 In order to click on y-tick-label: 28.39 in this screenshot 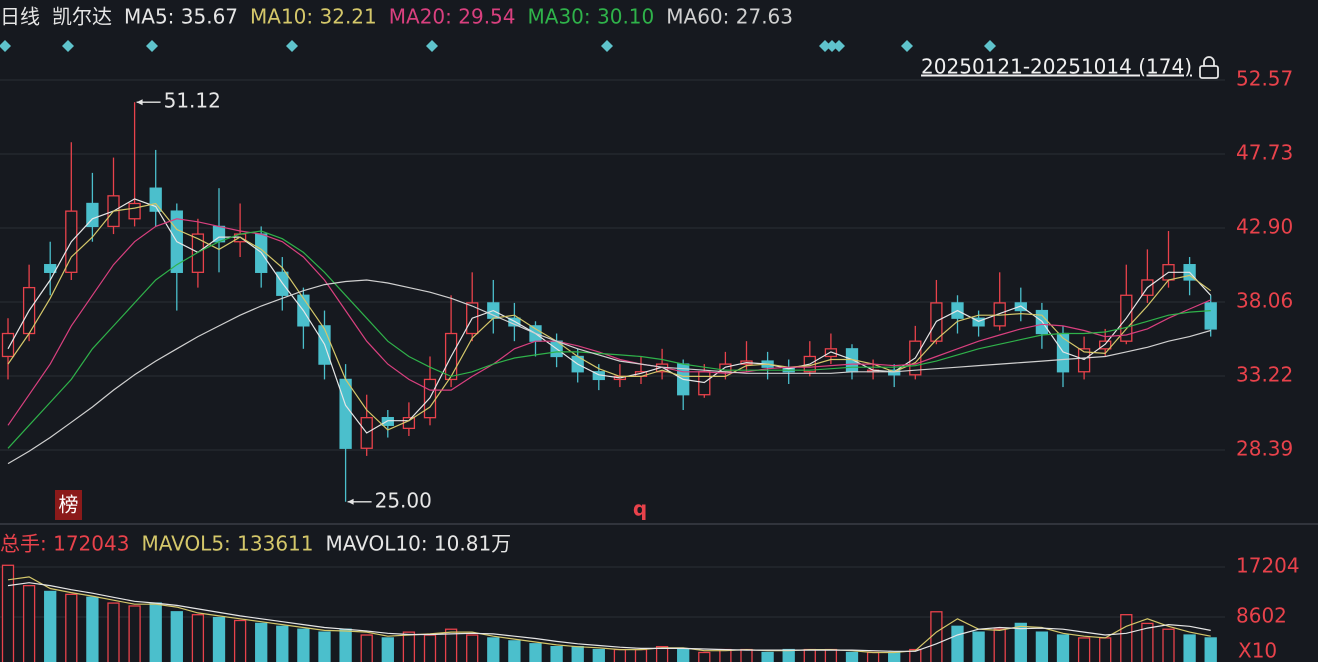, I will do `click(1264, 448)`.